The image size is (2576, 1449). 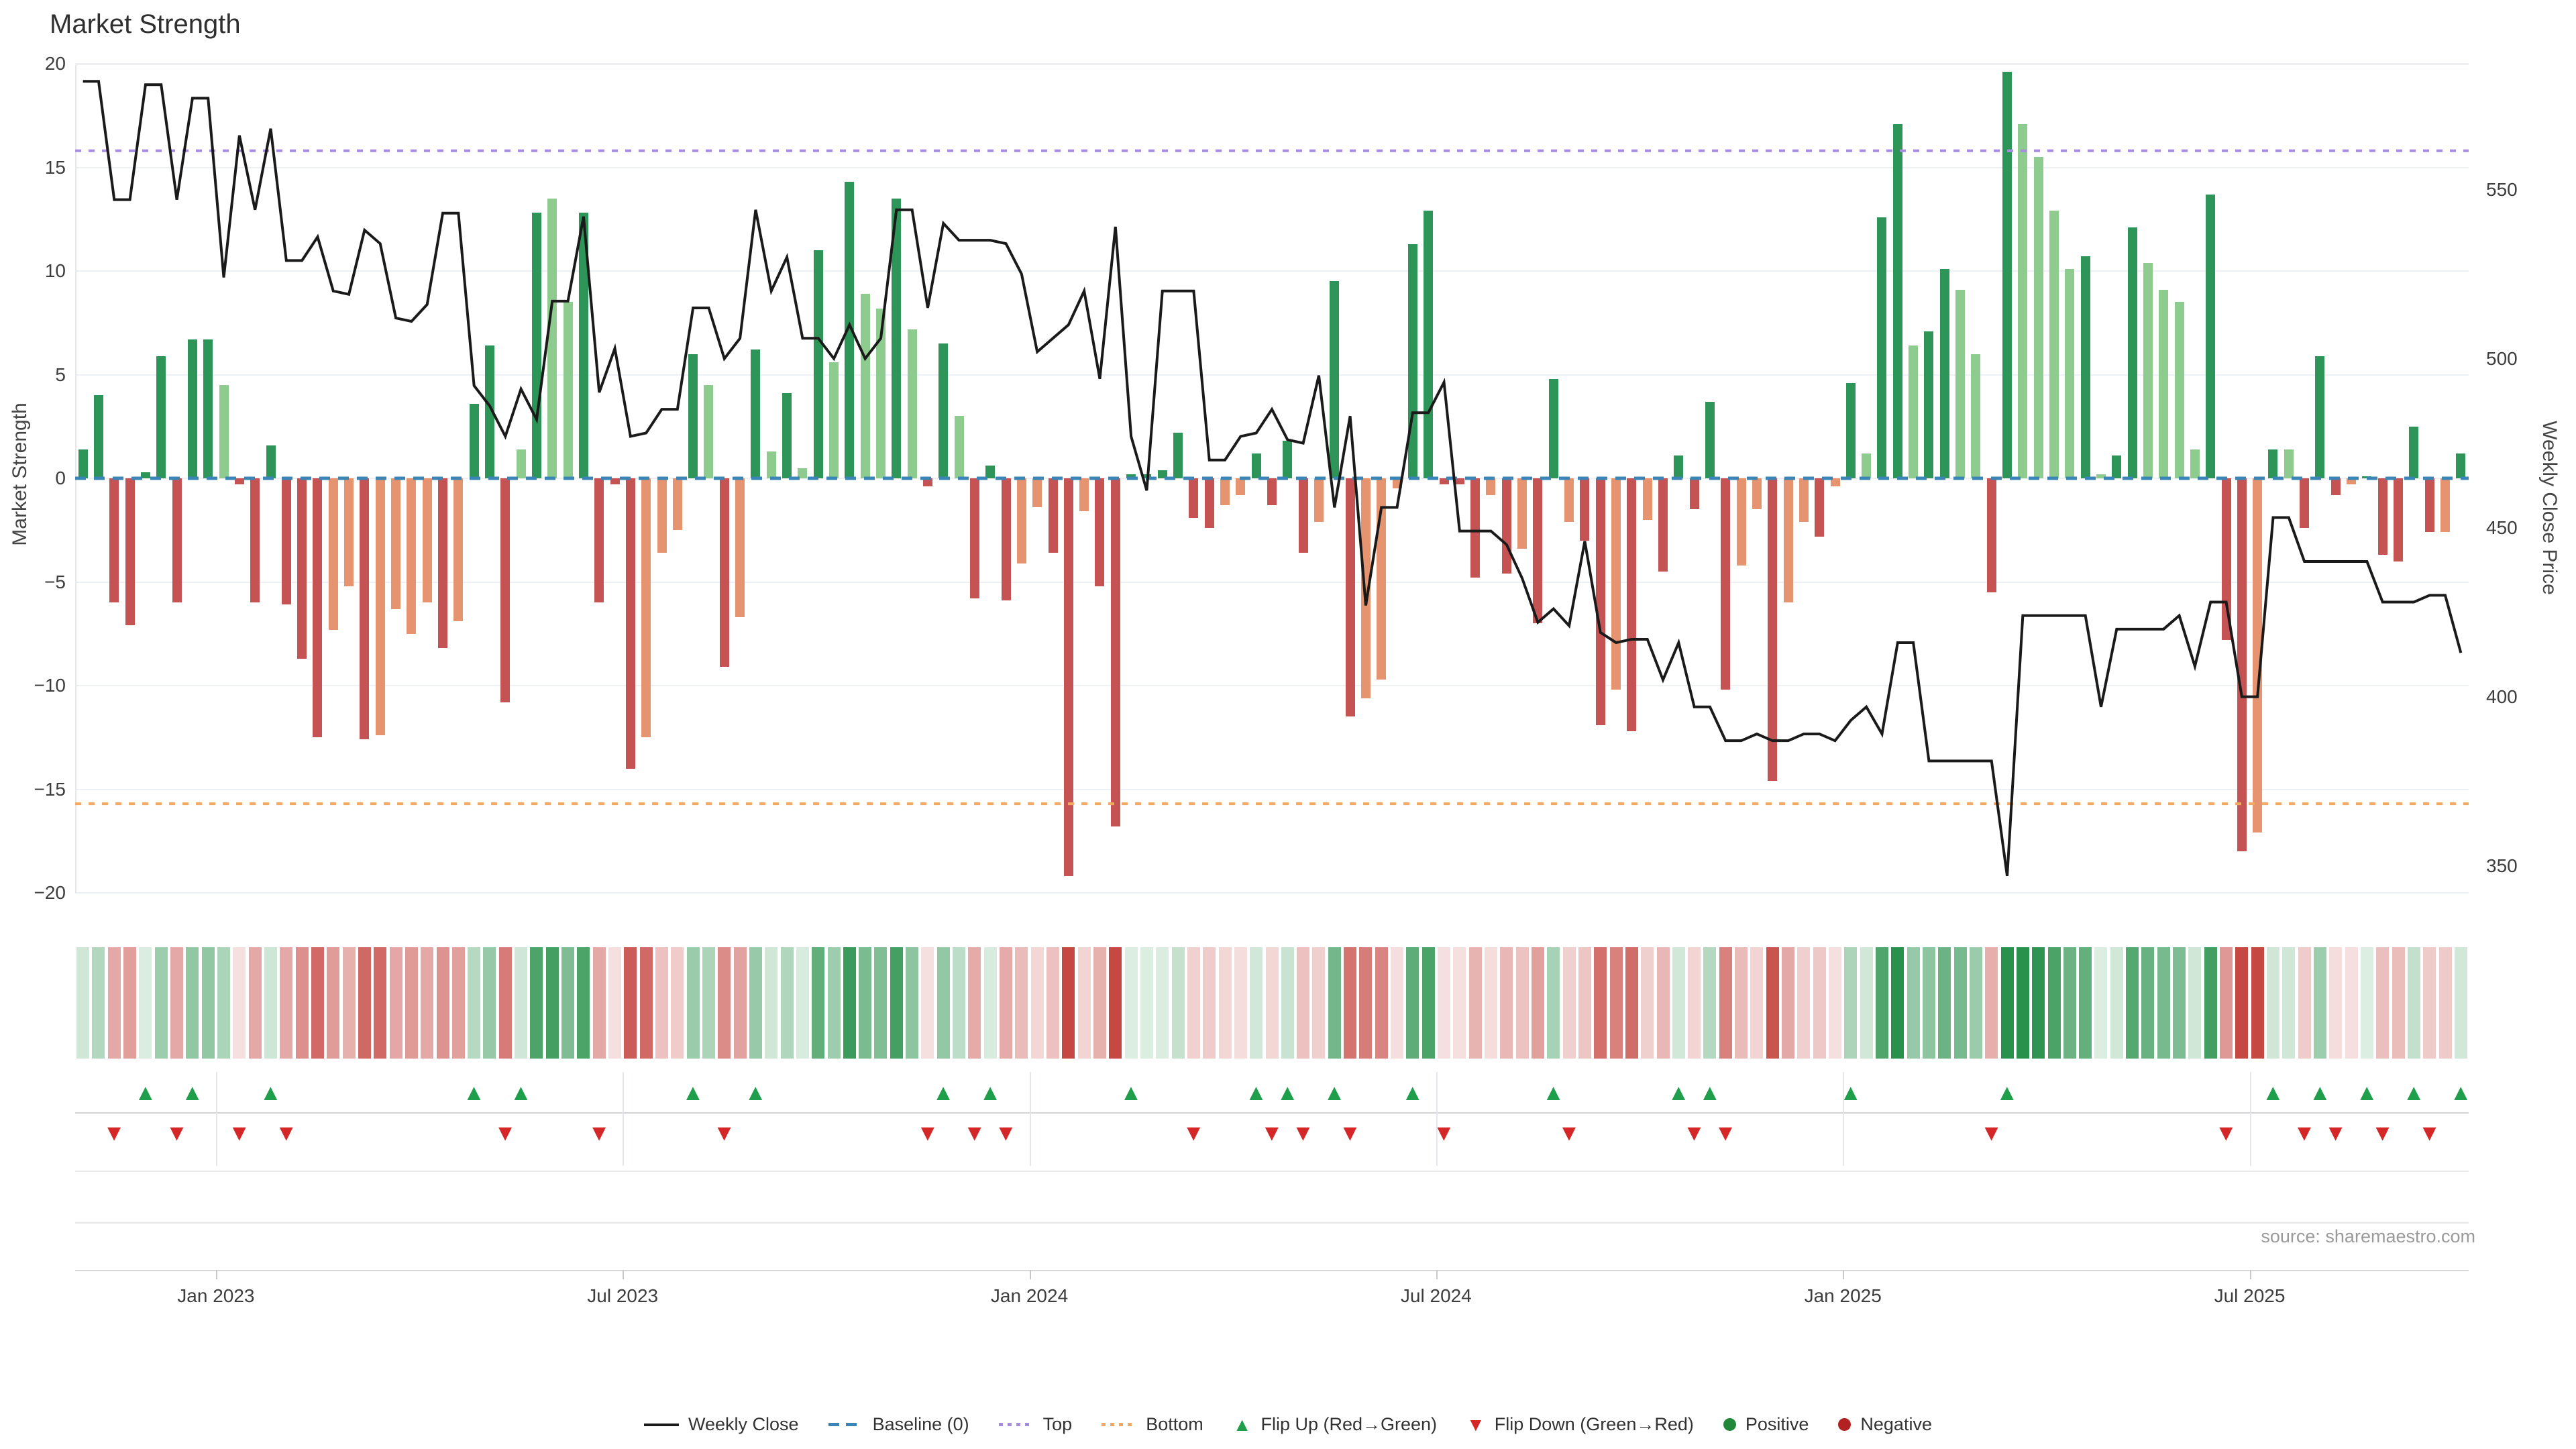 What do you see at coordinates (1580, 1424) in the screenshot?
I see `legend-item-flip-down: ▼ Flip Down (Green→Red)` at bounding box center [1580, 1424].